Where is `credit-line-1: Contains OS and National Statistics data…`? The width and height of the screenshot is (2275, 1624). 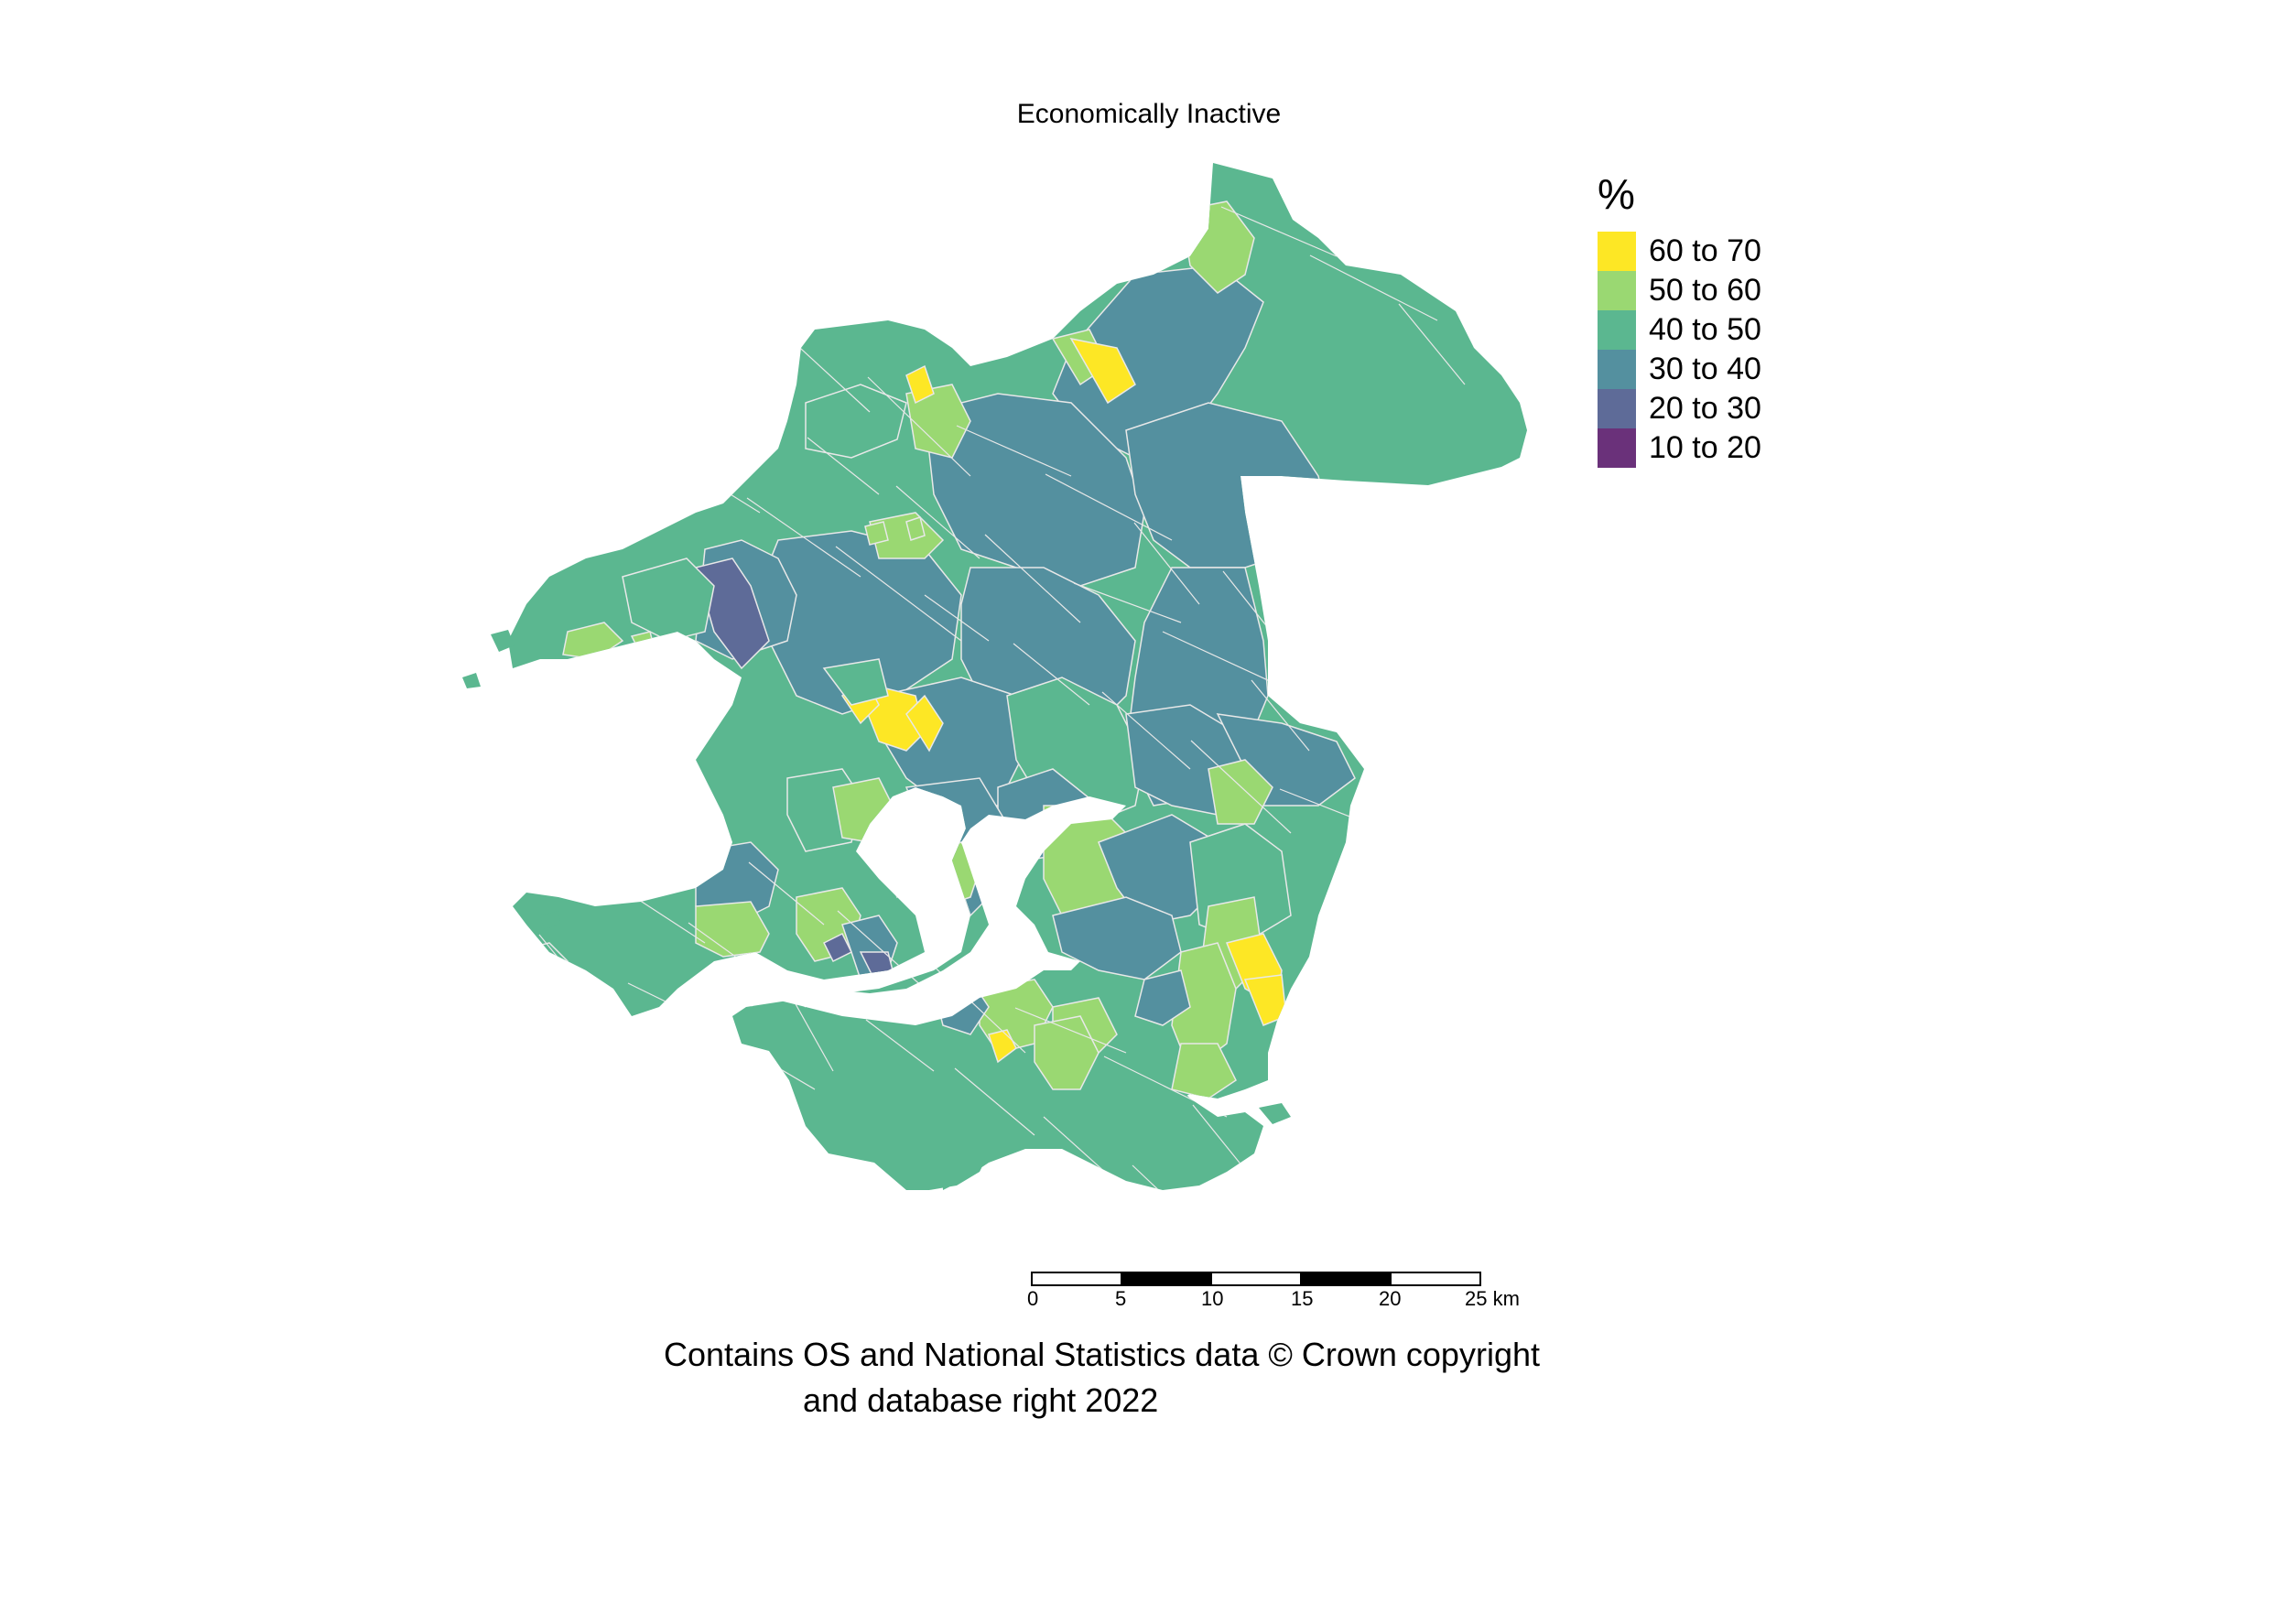
credit-line-1: Contains OS and National Statistics data… is located at coordinates (1102, 1354).